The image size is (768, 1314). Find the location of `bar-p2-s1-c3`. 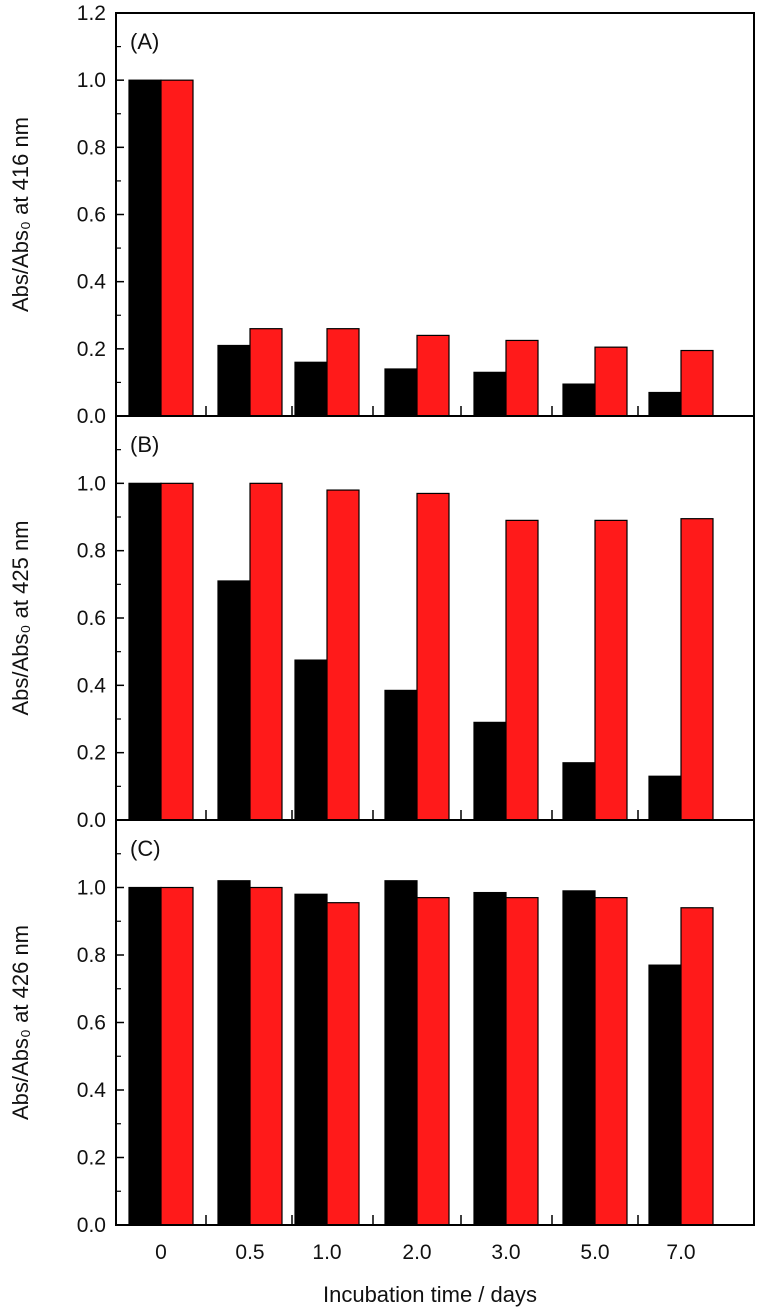

bar-p2-s1-c3 is located at coordinates (433, 1061).